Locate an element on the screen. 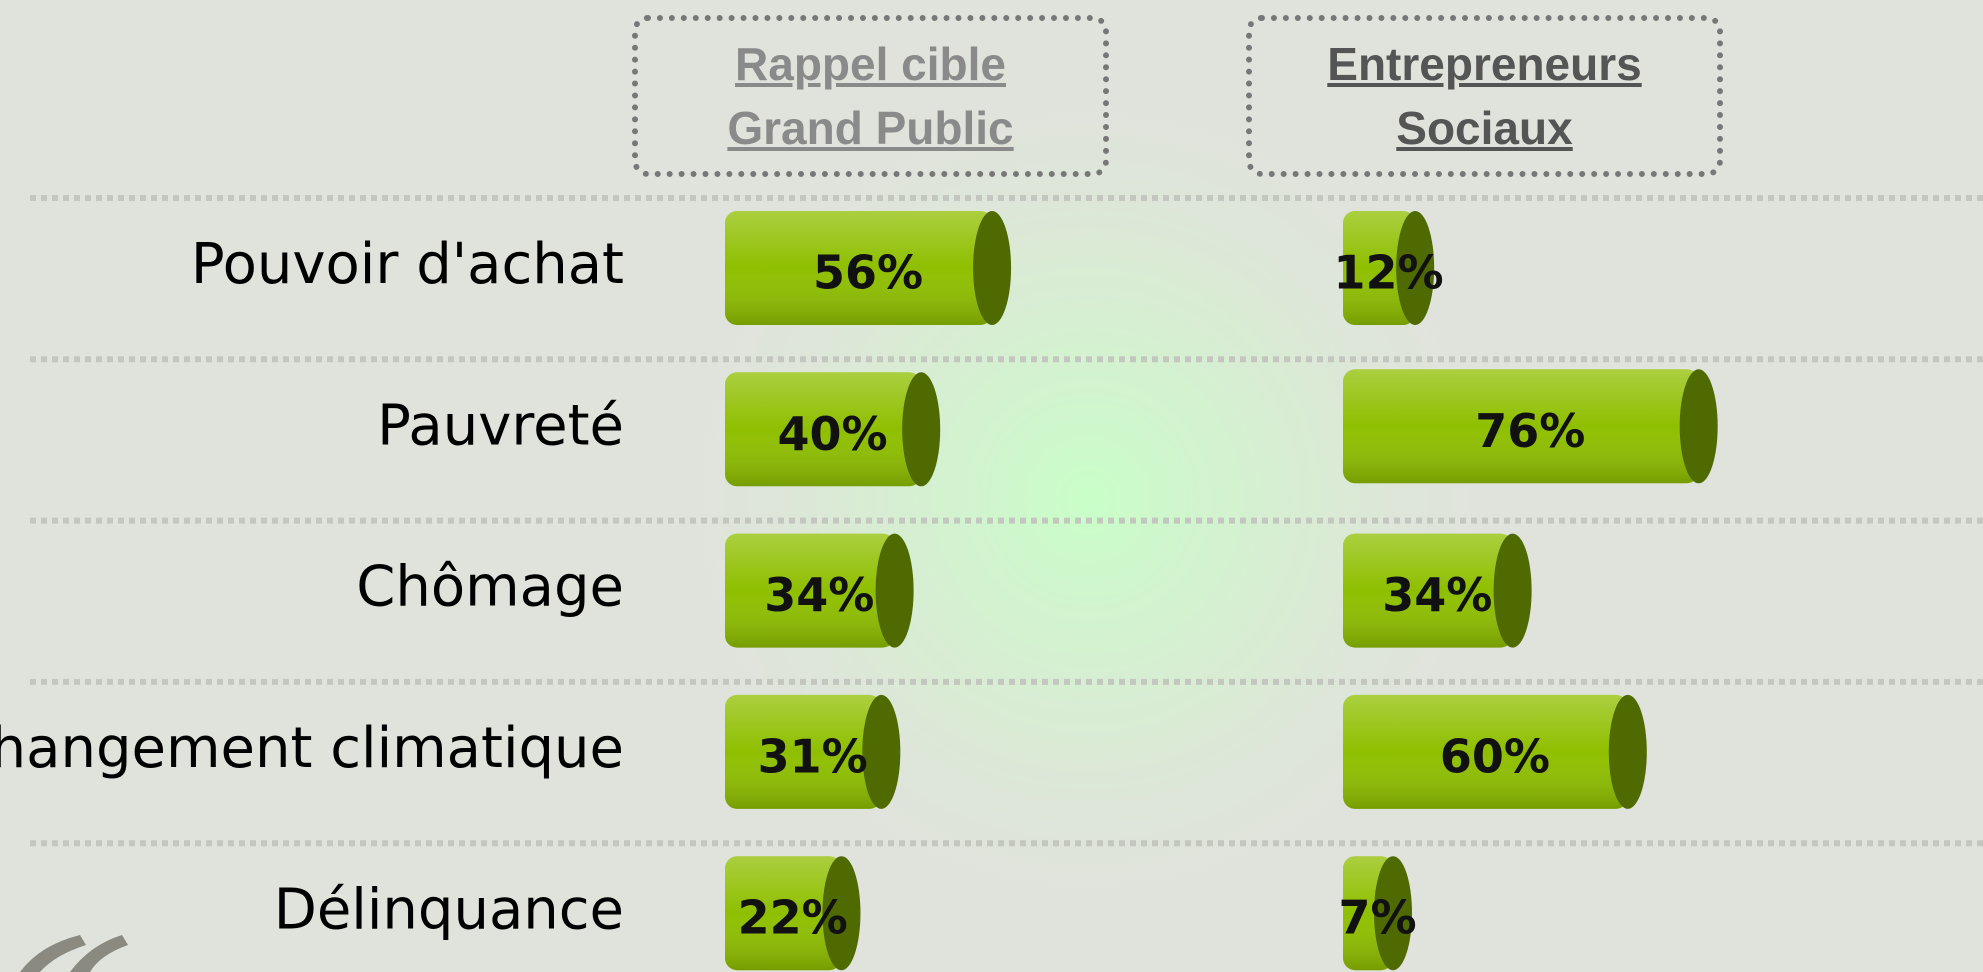 Image resolution: width=1983 pixels, height=972 pixels. value-label: 40% is located at coordinates (833, 434).